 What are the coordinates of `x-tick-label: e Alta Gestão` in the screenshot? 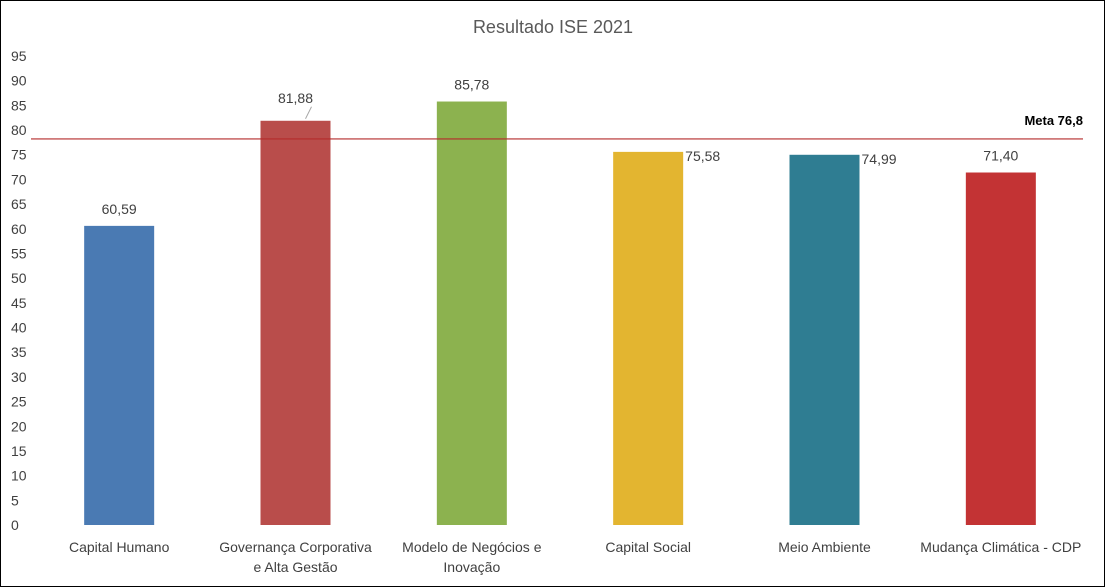 It's located at (295, 567).